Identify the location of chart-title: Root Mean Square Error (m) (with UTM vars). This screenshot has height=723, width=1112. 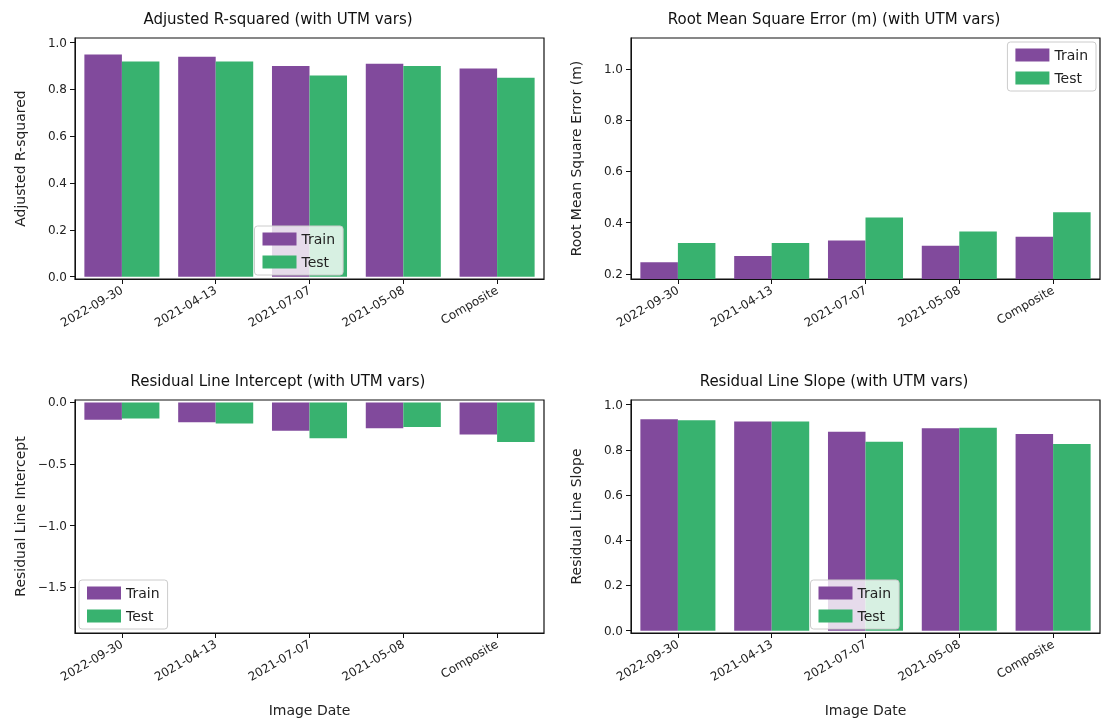
(834, 18).